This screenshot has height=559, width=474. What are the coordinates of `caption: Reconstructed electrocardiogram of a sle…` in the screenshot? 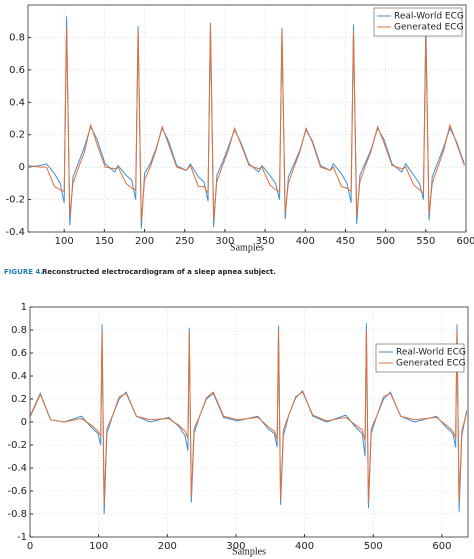 It's located at (159, 272).